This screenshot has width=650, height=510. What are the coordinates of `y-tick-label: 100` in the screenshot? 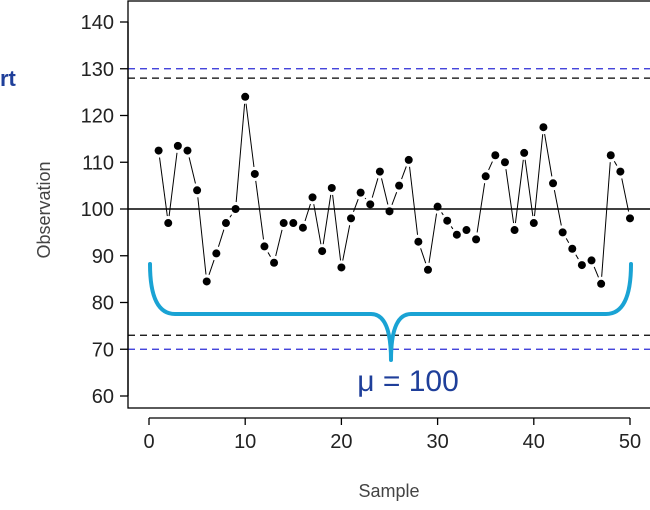 It's located at (97, 210).